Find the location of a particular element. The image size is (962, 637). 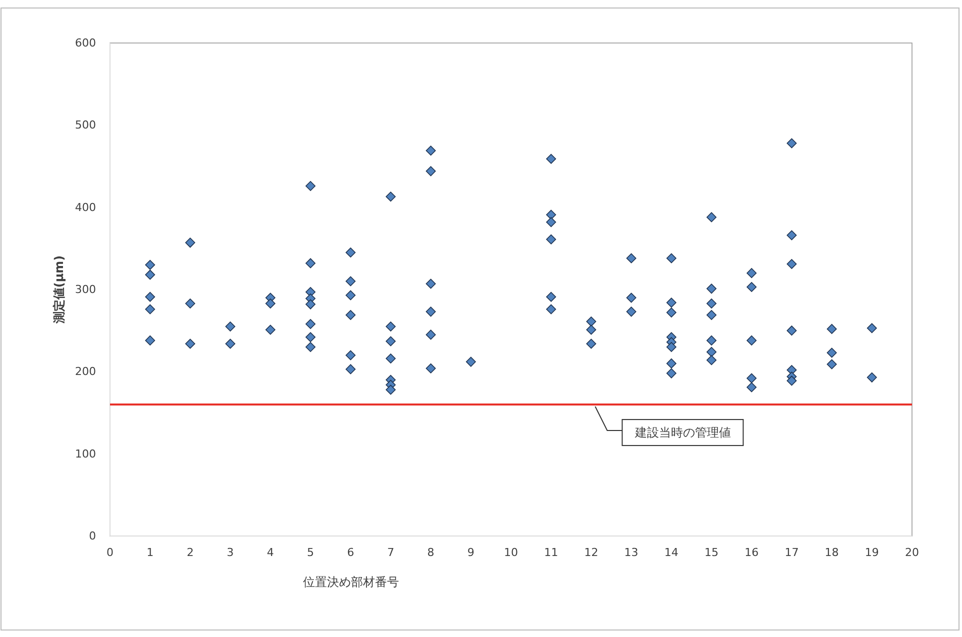

y-axis-title: 測定値(μm) is located at coordinates (59, 290).